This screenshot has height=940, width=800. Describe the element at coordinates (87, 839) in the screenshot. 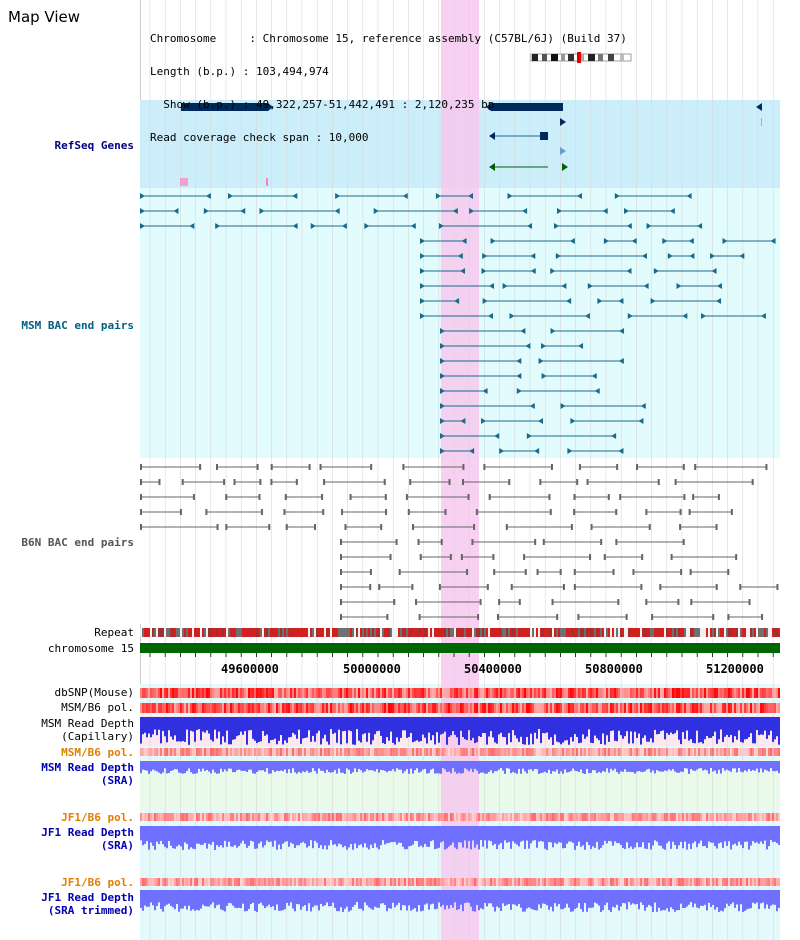

I see `track-label-jf1-depth-sra: JF1 Read Depth (SRA)` at that location.